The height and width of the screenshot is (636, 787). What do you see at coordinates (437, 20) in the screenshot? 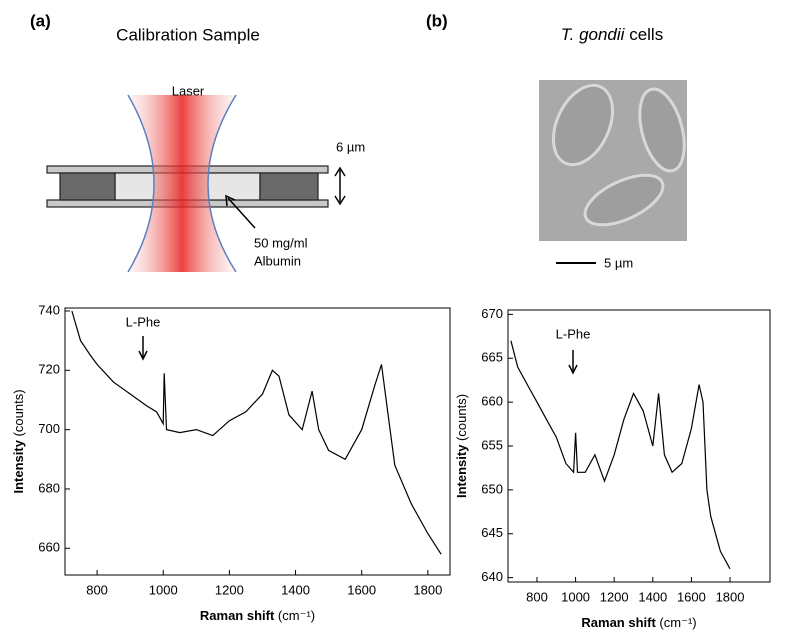
I see `panel-label: (b)` at bounding box center [437, 20].